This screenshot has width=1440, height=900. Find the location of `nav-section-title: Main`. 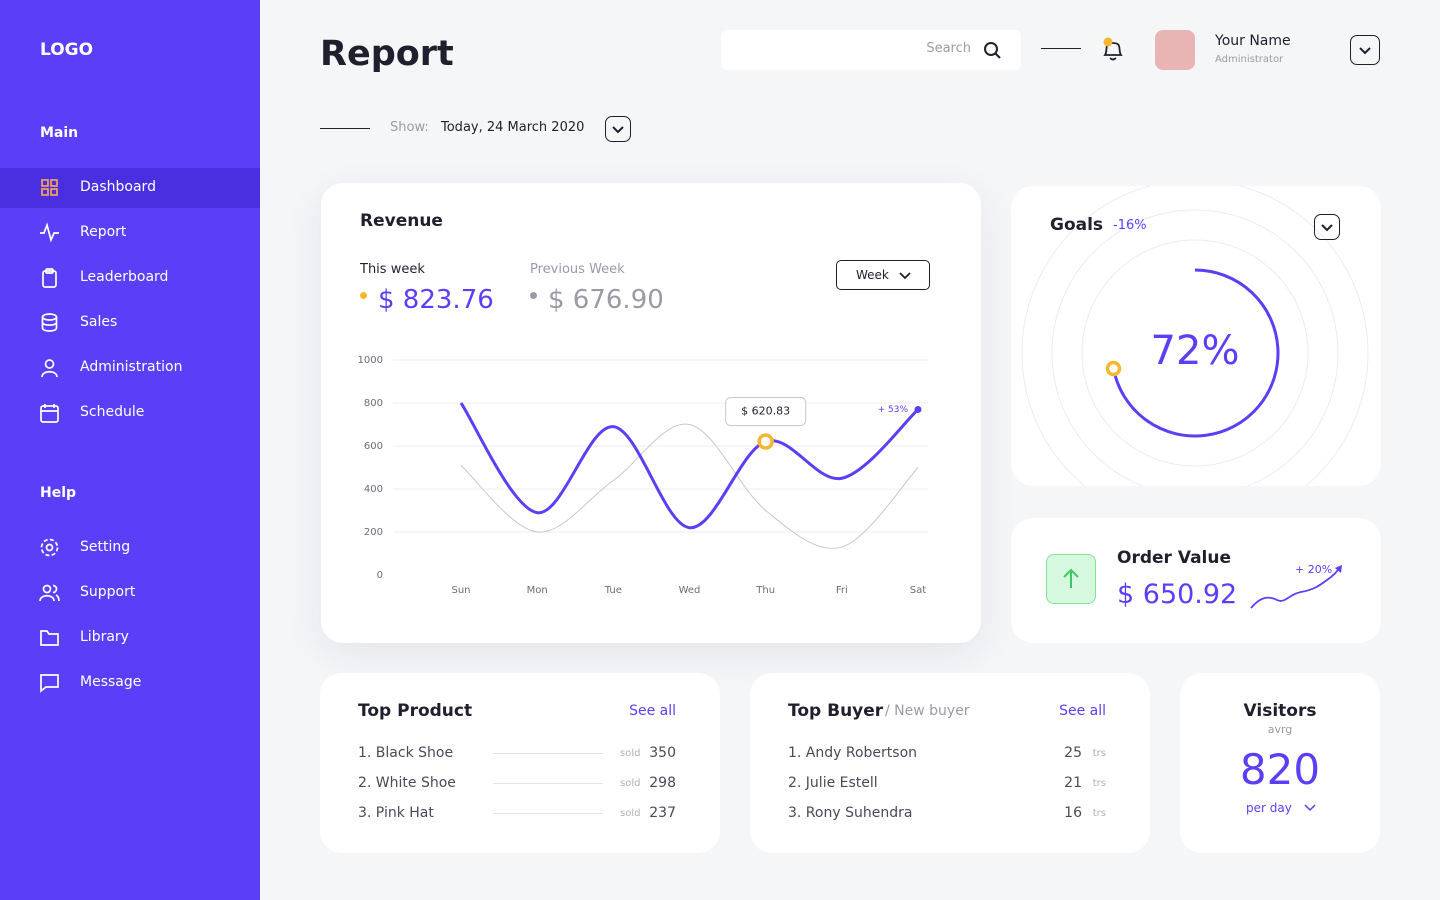

nav-section-title: Main is located at coordinates (59, 133).